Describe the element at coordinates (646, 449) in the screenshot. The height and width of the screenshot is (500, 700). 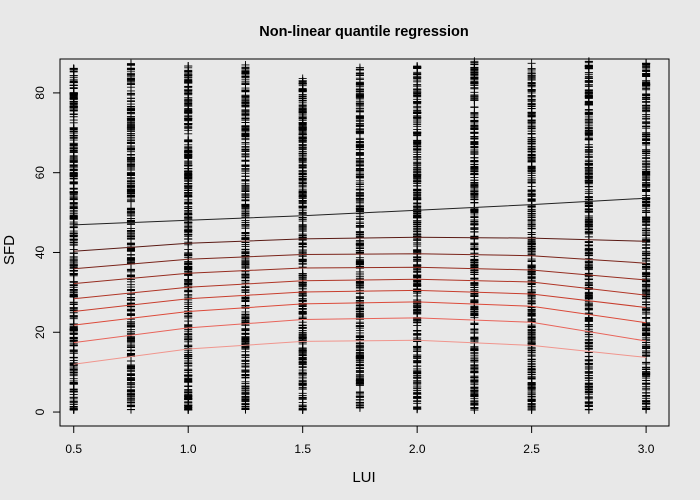
I see `x-tick-label: 3.0` at that location.